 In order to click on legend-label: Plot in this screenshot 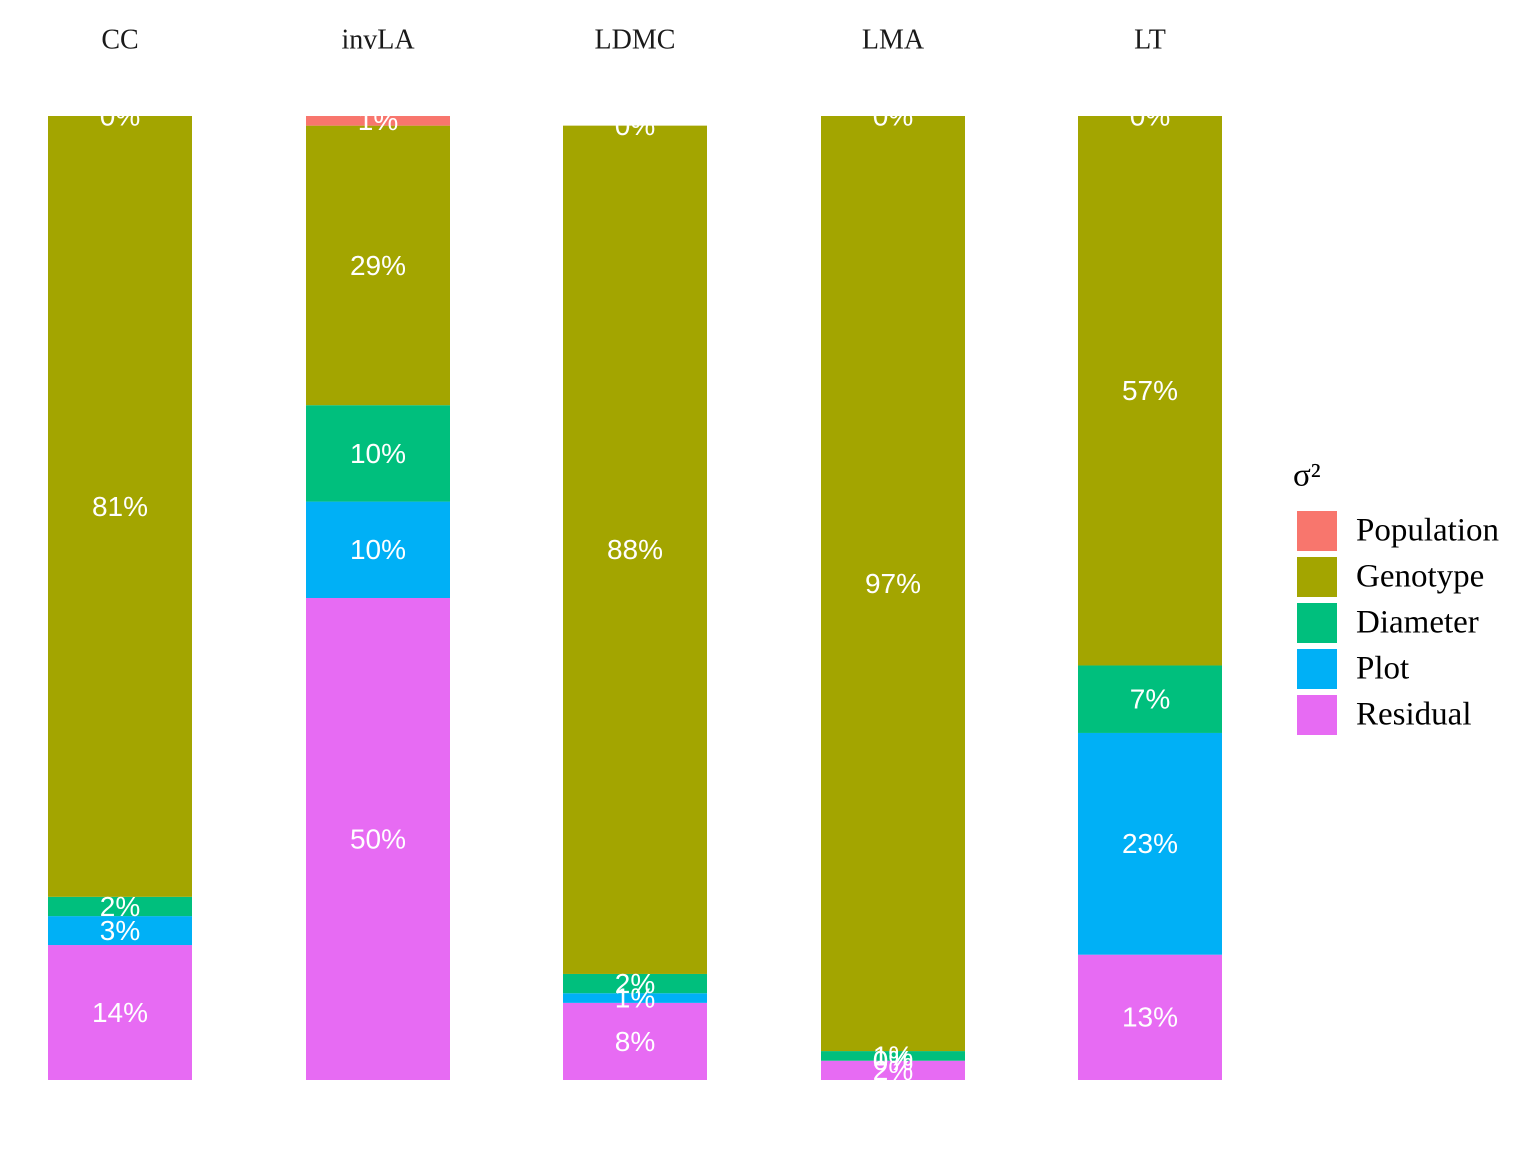, I will do `click(1382, 669)`.